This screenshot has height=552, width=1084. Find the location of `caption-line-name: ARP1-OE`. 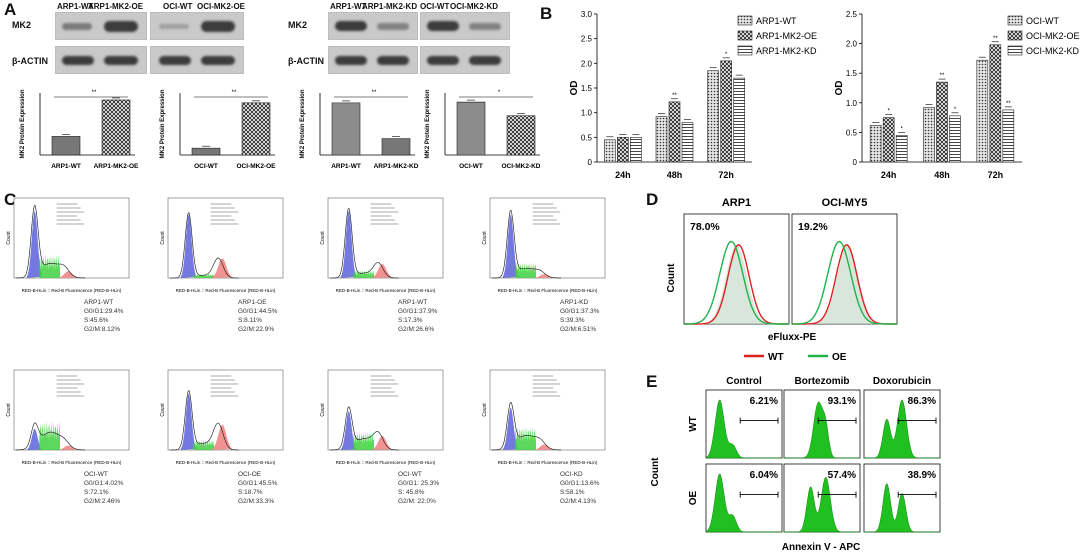

caption-line-name: ARP1-OE is located at coordinates (252, 302).